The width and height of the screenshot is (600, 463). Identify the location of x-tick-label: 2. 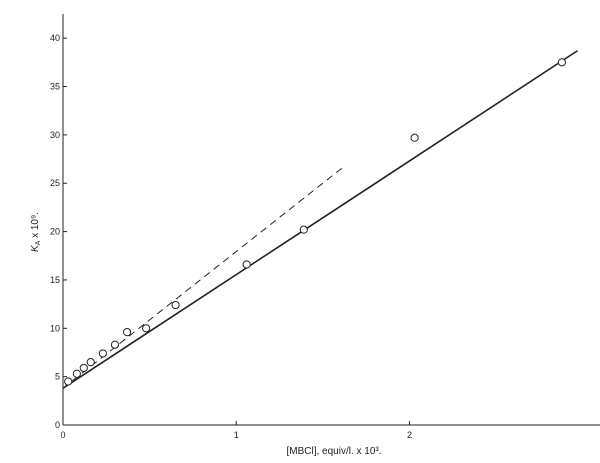
(409, 435).